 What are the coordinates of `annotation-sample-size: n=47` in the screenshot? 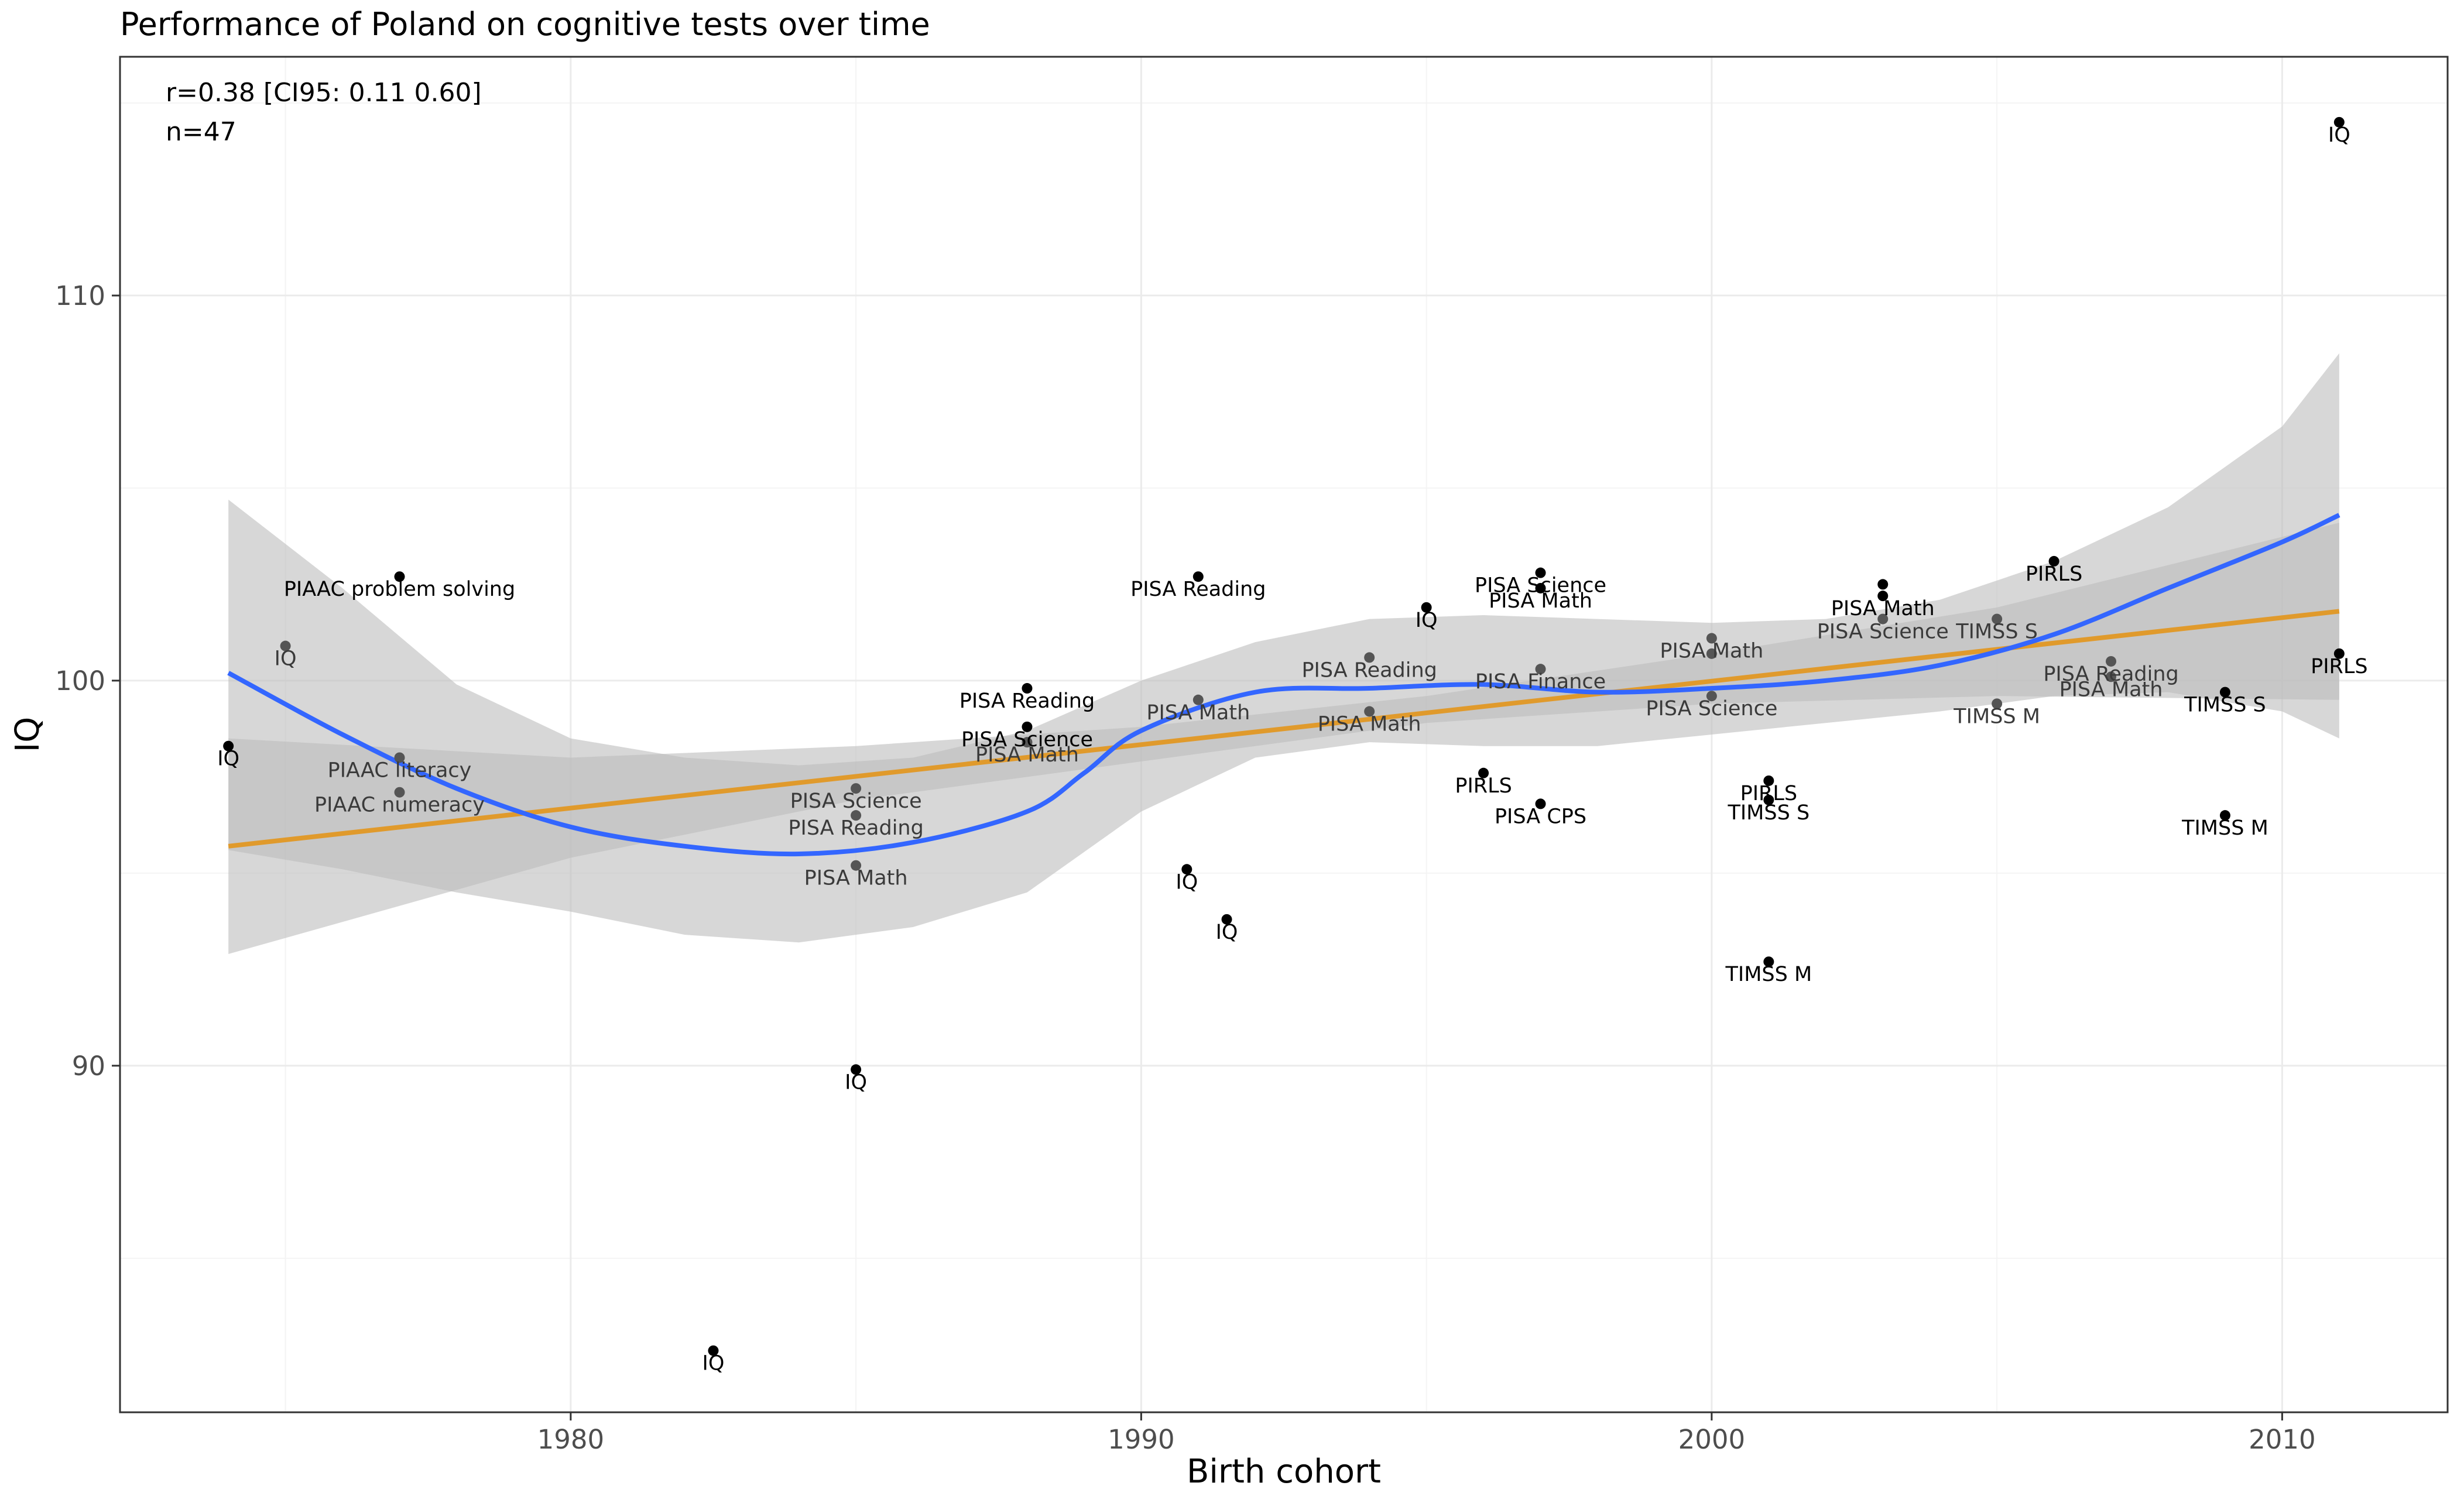 It's located at (201, 132).